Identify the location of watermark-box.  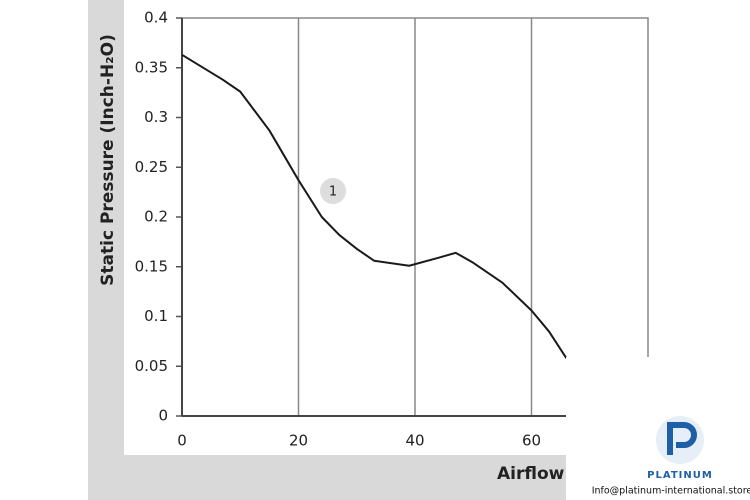
(658, 428).